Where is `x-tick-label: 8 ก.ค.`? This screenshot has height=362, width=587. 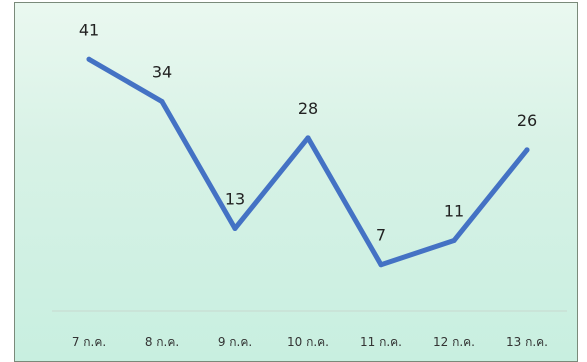 x-tick-label: 8 ก.ค. is located at coordinates (162, 342).